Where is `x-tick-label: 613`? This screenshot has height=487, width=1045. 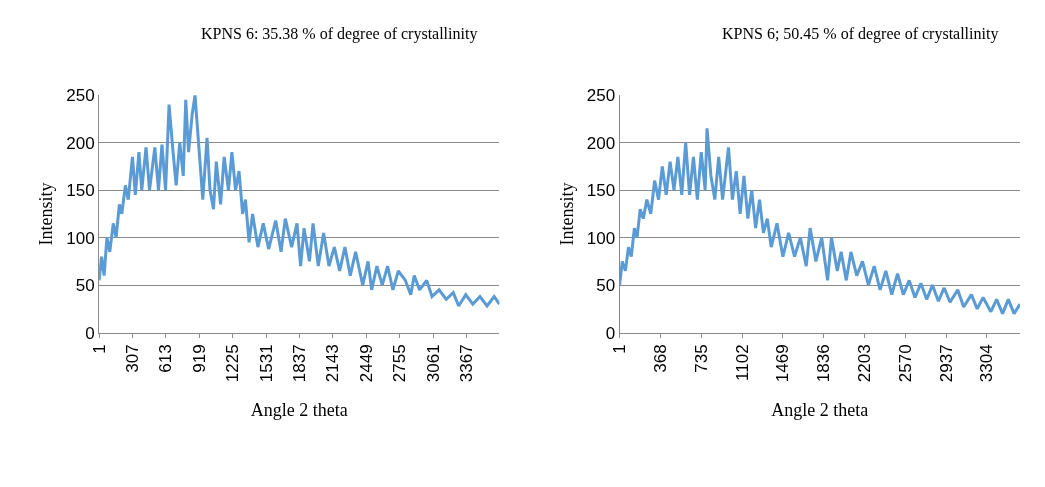
x-tick-label: 613 is located at coordinates (166, 358).